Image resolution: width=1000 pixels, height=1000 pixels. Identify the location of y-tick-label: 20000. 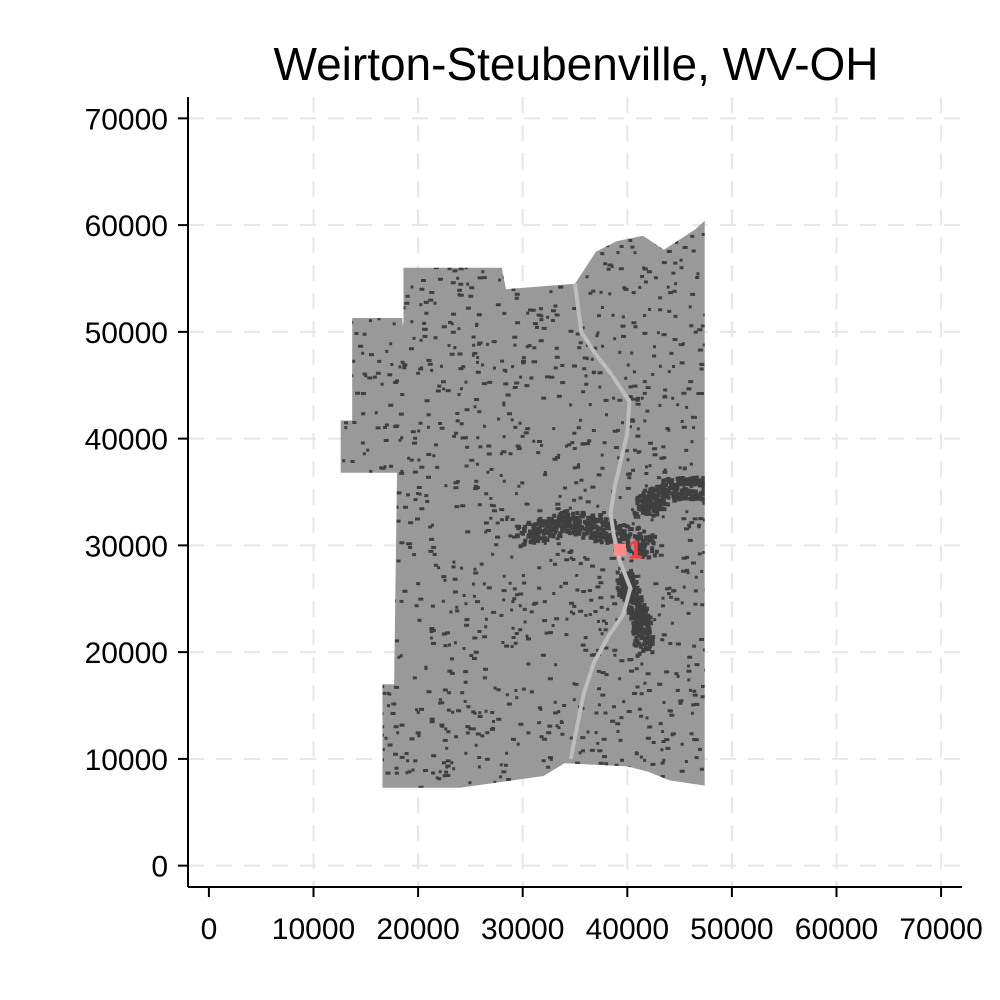
(126, 653).